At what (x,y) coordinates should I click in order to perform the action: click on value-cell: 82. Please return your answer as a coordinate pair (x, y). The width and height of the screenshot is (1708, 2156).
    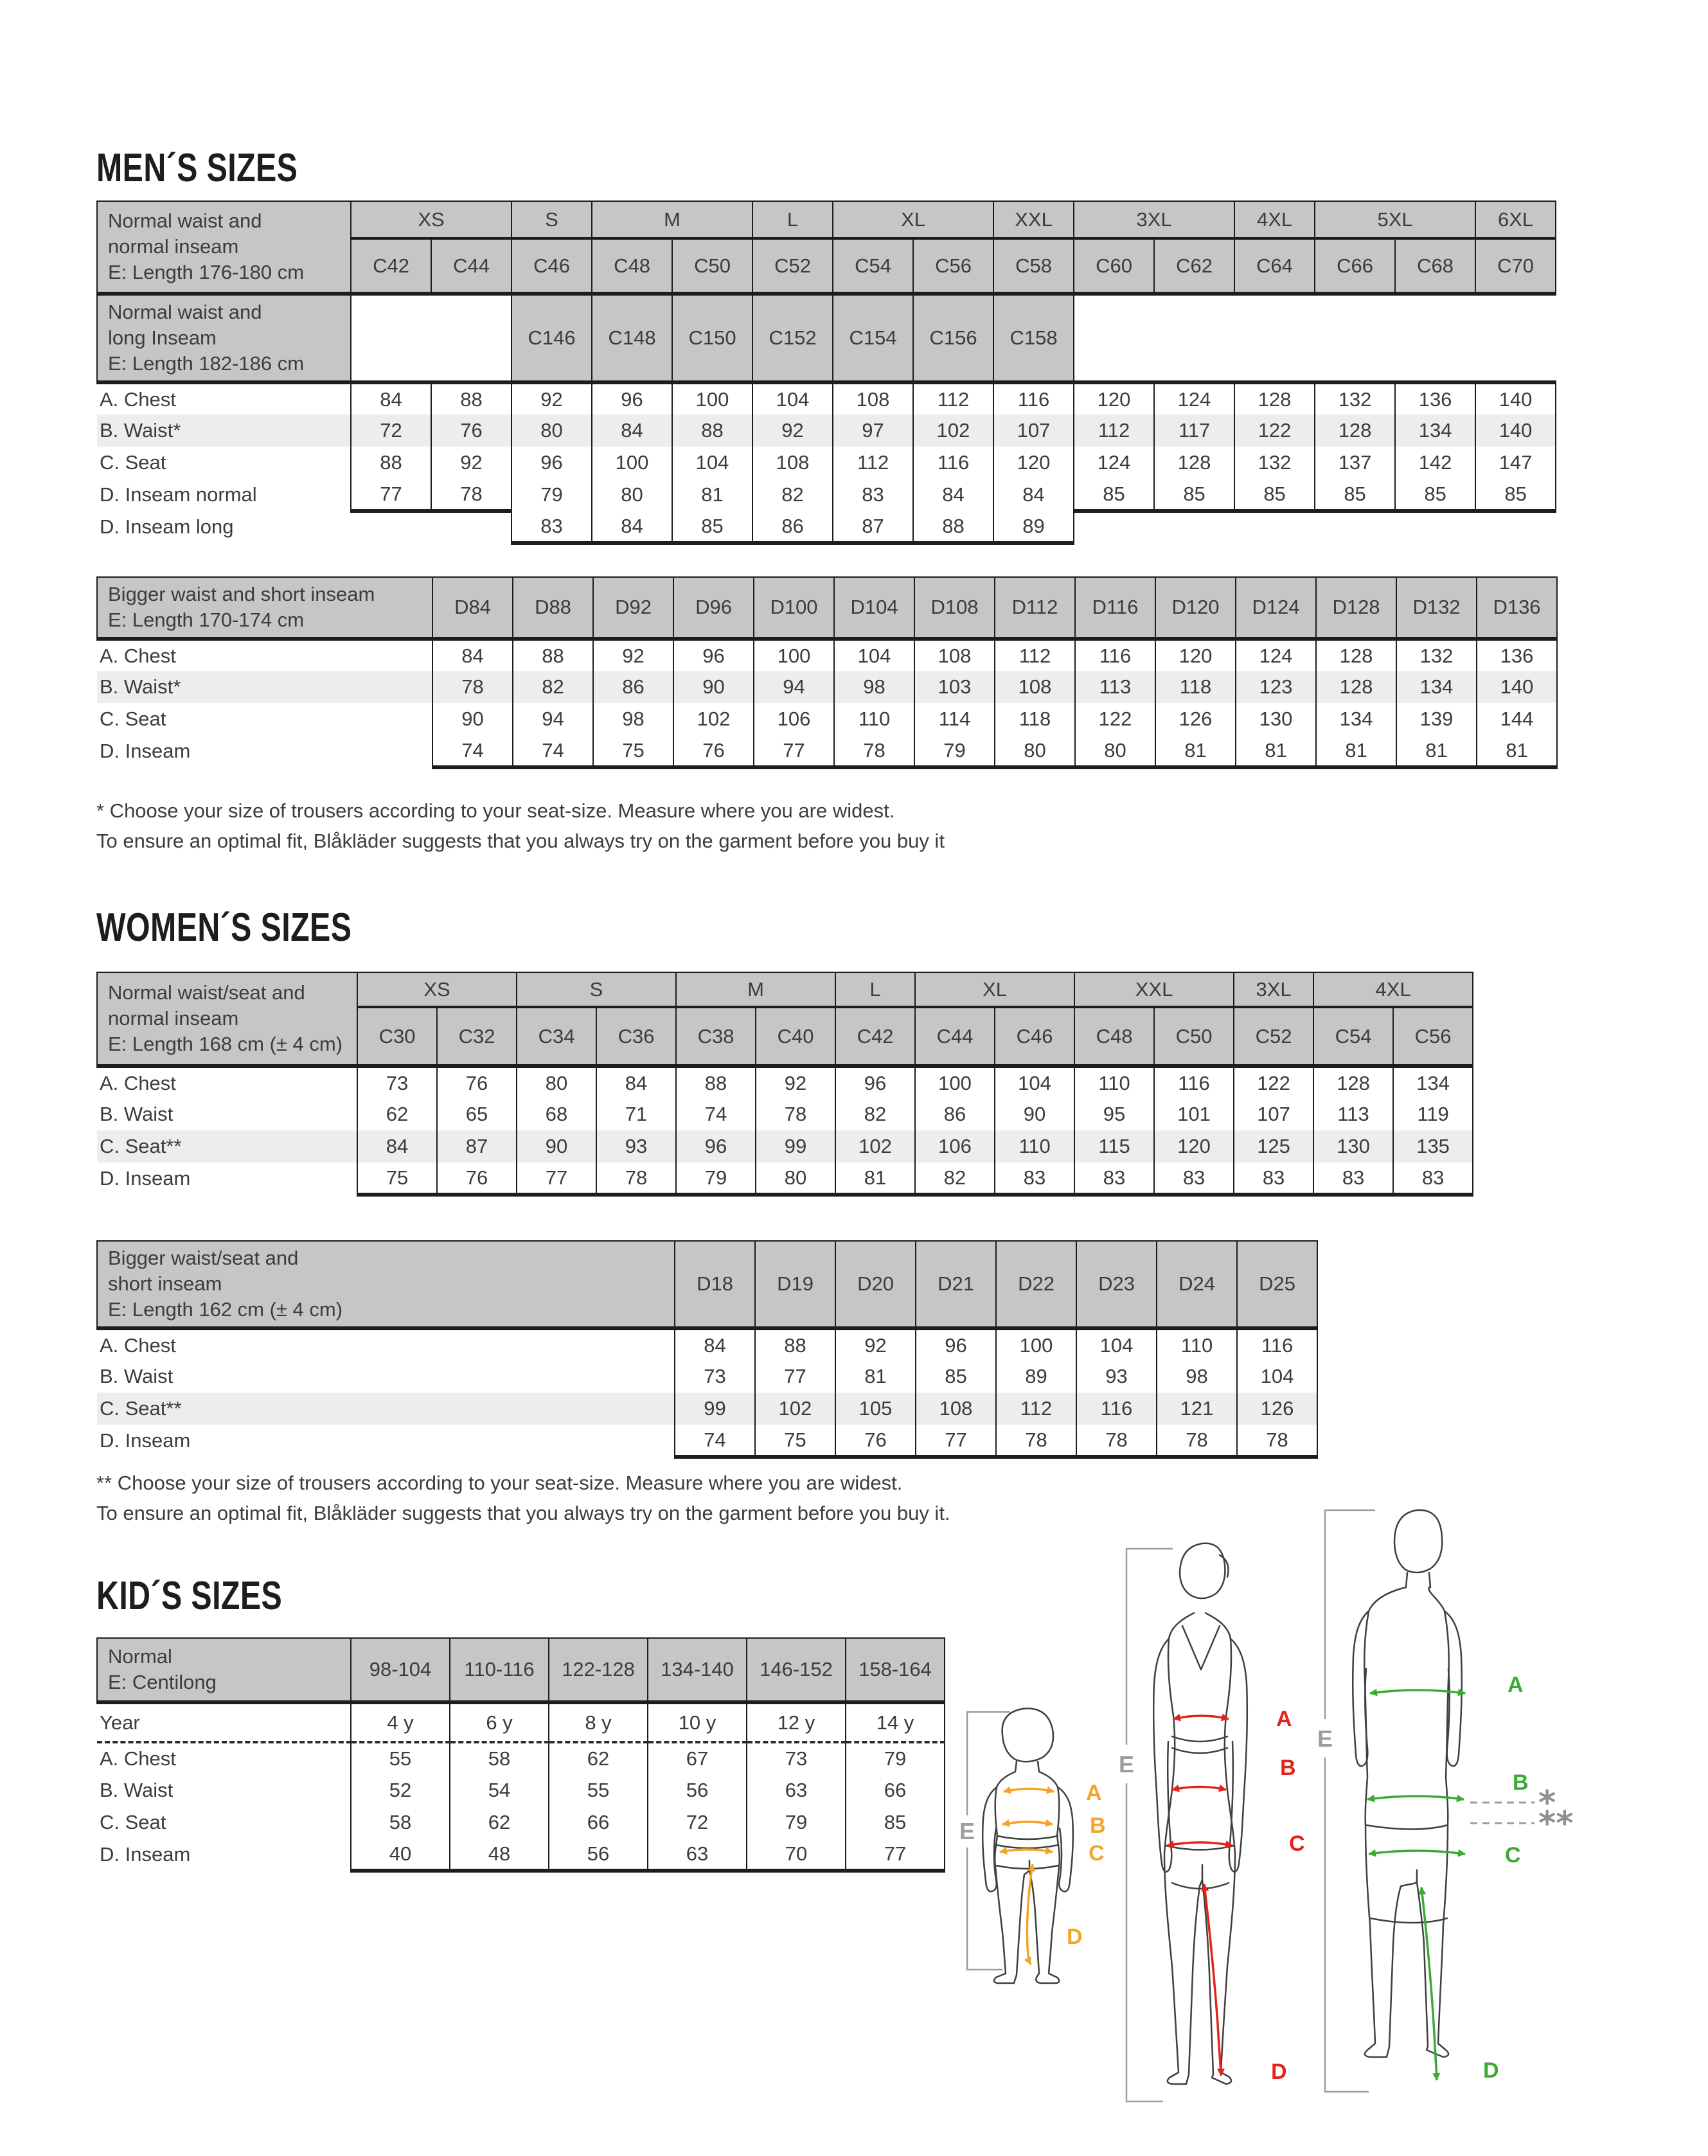
    Looking at the image, I should click on (955, 1180).